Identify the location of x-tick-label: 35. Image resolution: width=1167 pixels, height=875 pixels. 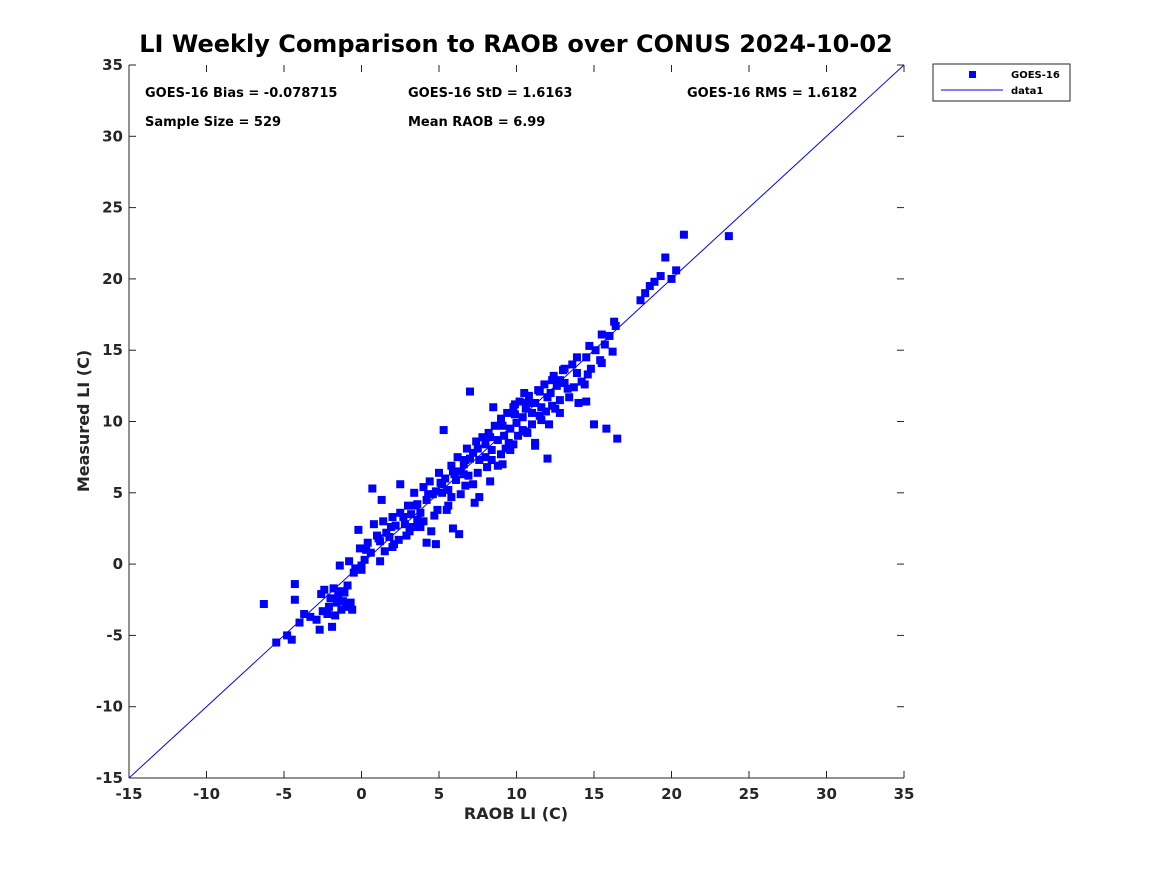
(904, 794).